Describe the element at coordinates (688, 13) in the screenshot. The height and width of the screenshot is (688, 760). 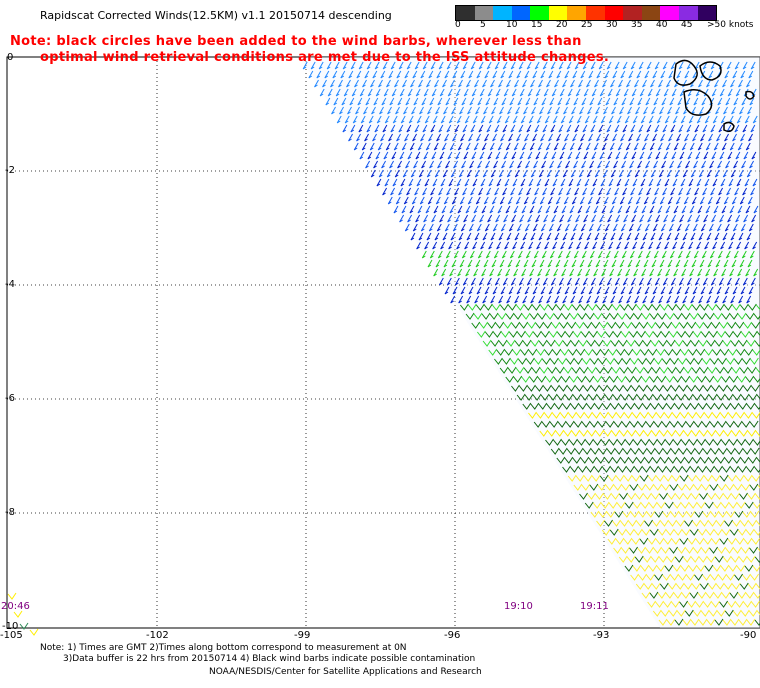
I see `legend-swatch` at that location.